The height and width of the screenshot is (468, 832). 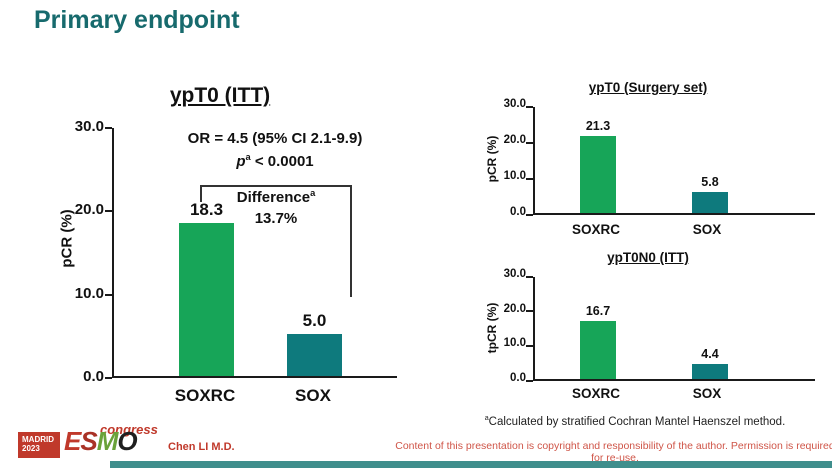 What do you see at coordinates (492, 328) in the screenshot?
I see `y-axis-label: tpCR (%)` at bounding box center [492, 328].